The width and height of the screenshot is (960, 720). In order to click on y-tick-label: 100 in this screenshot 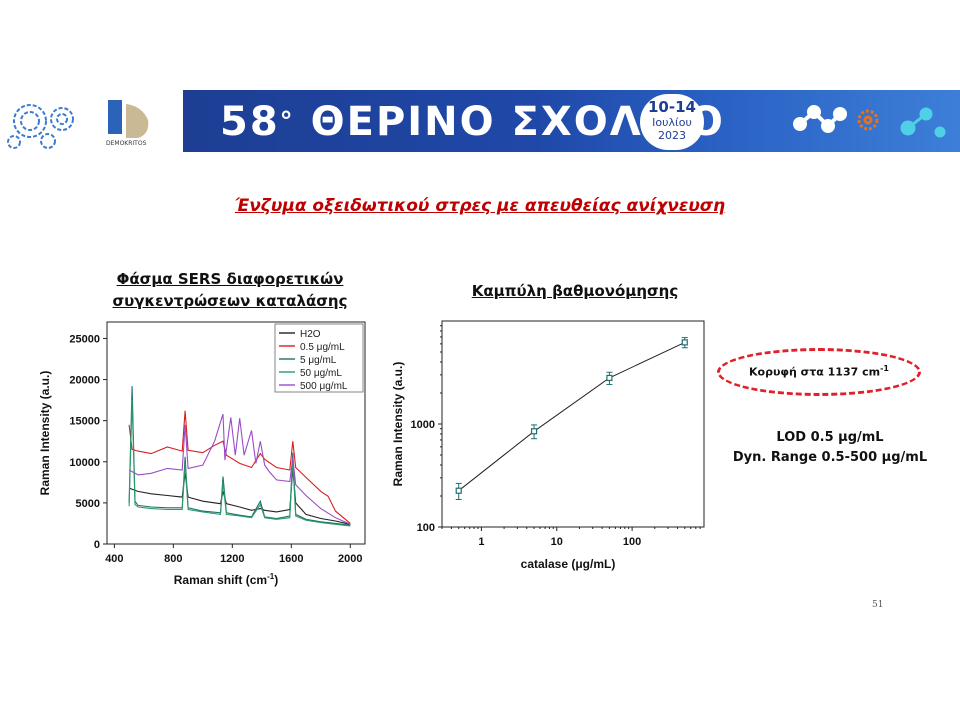, I will do `click(426, 528)`.